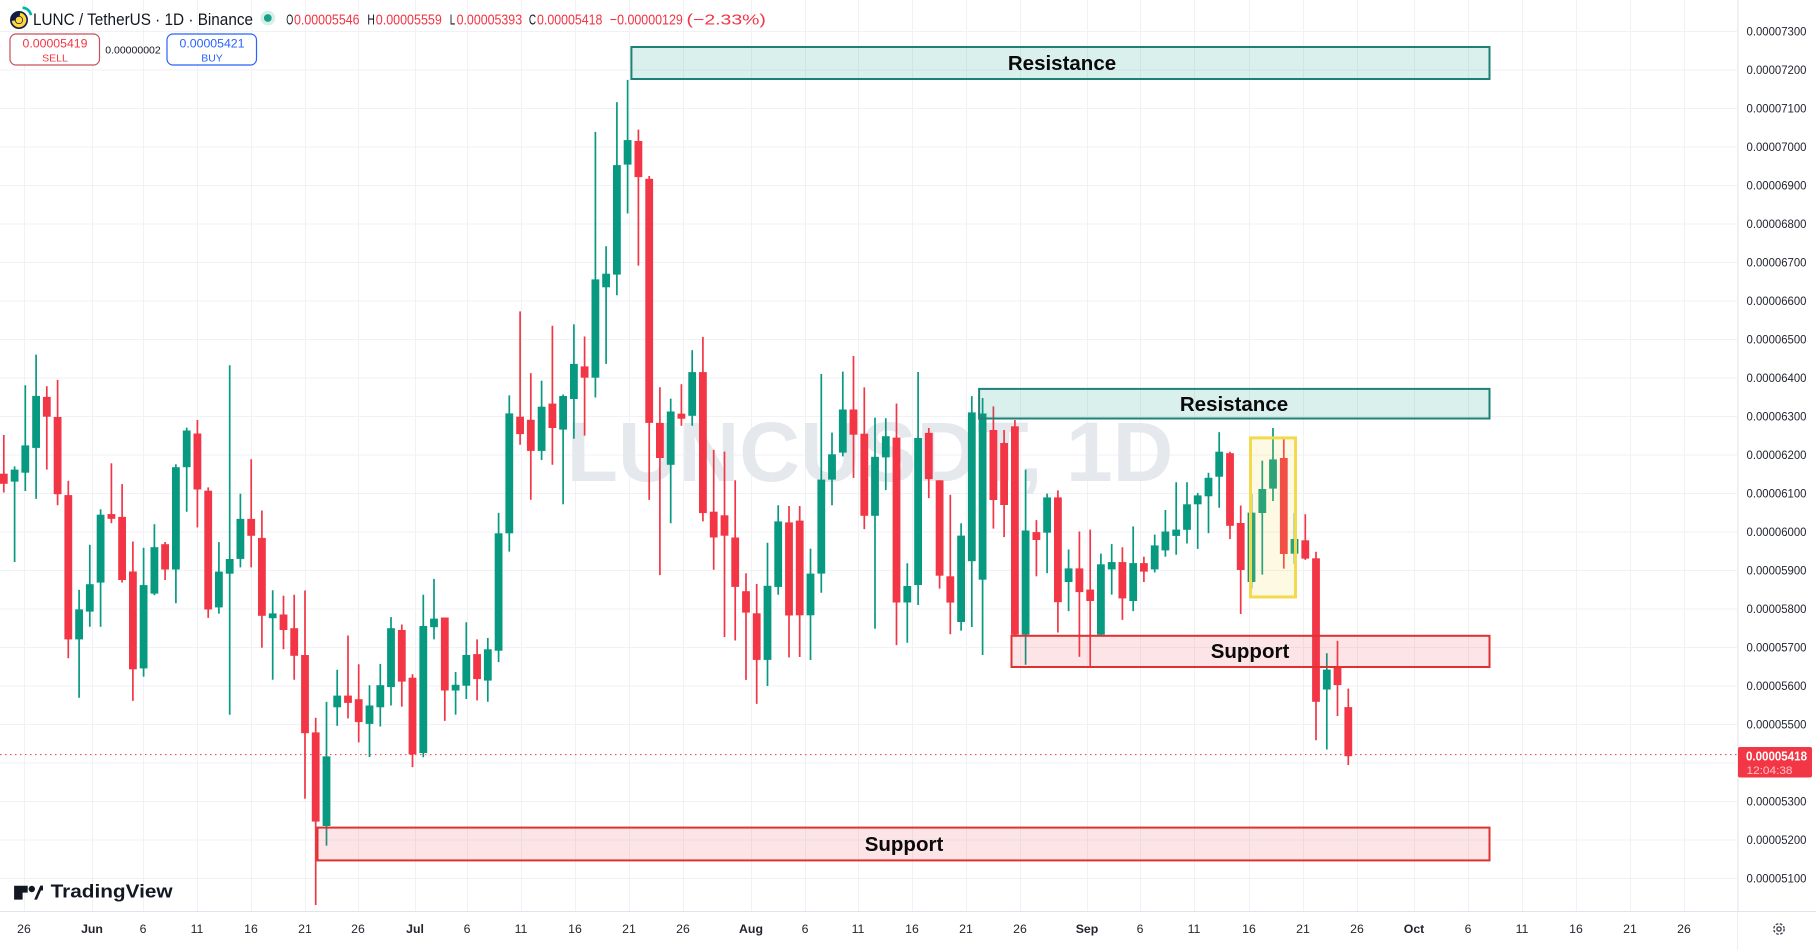 The height and width of the screenshot is (950, 1816). What do you see at coordinates (532, 20) in the screenshot?
I see `svg-text: C` at bounding box center [532, 20].